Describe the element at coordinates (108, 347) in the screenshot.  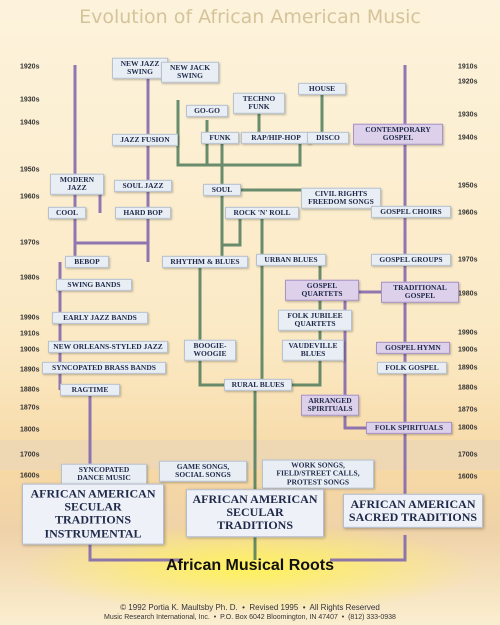
I see `genre-node: NEW ORLEANS-STYLED JAZZ` at that location.